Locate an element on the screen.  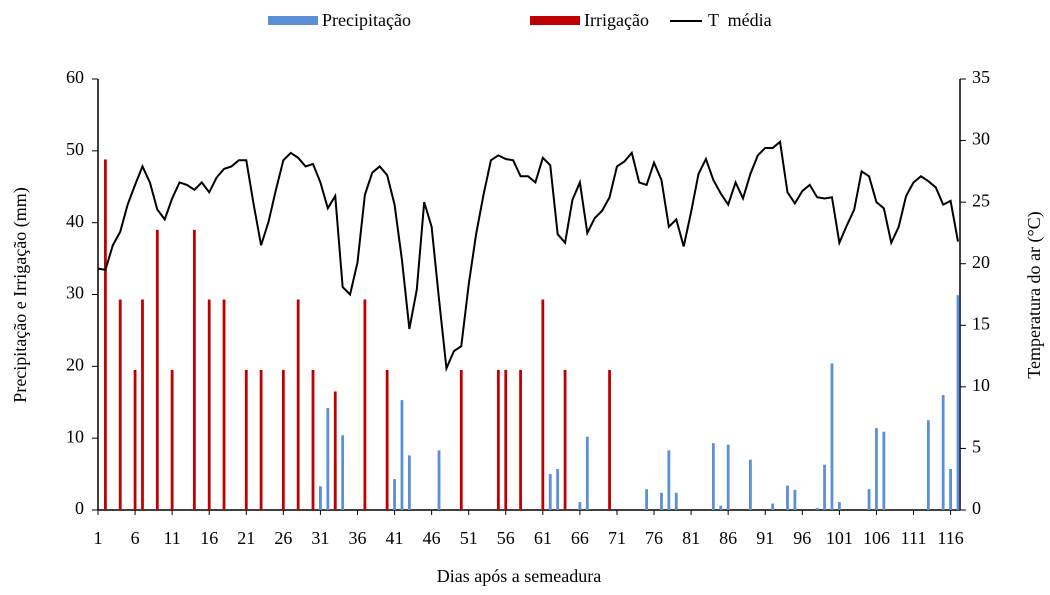
y-tick-label: 10 is located at coordinates (75, 436).